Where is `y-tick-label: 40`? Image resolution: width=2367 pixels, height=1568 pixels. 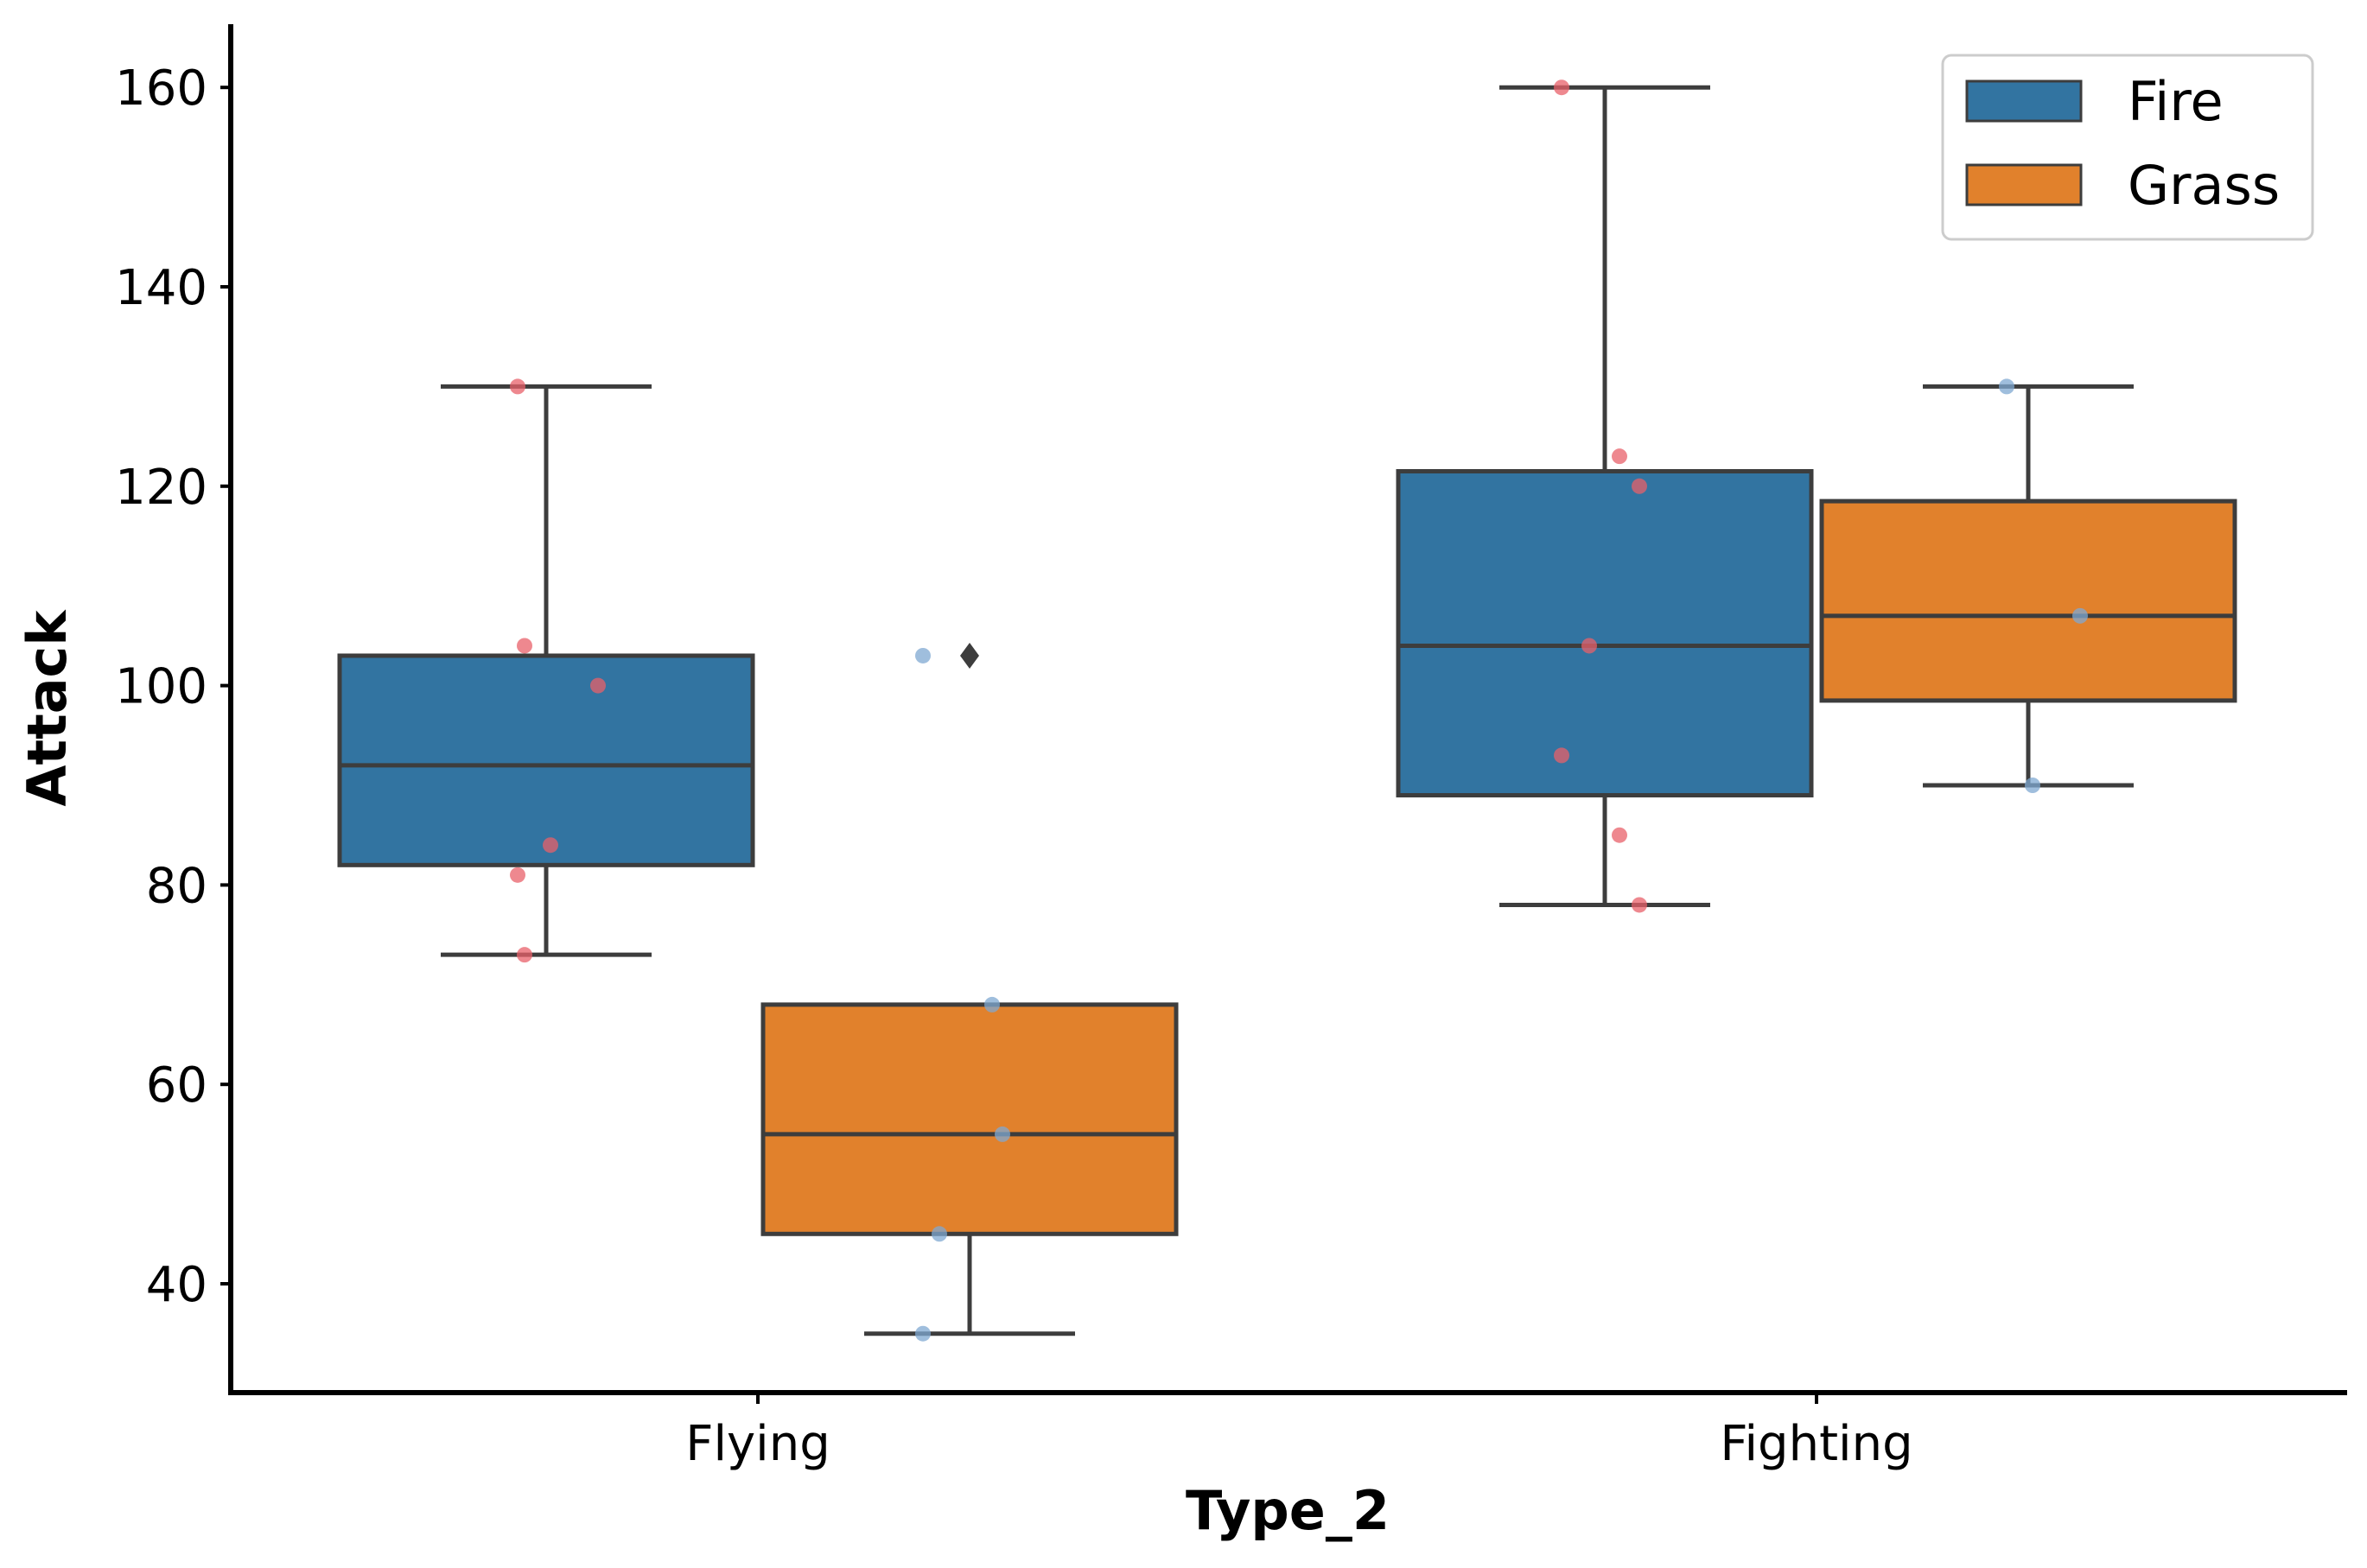
y-tick-label: 40 is located at coordinates (176, 1285).